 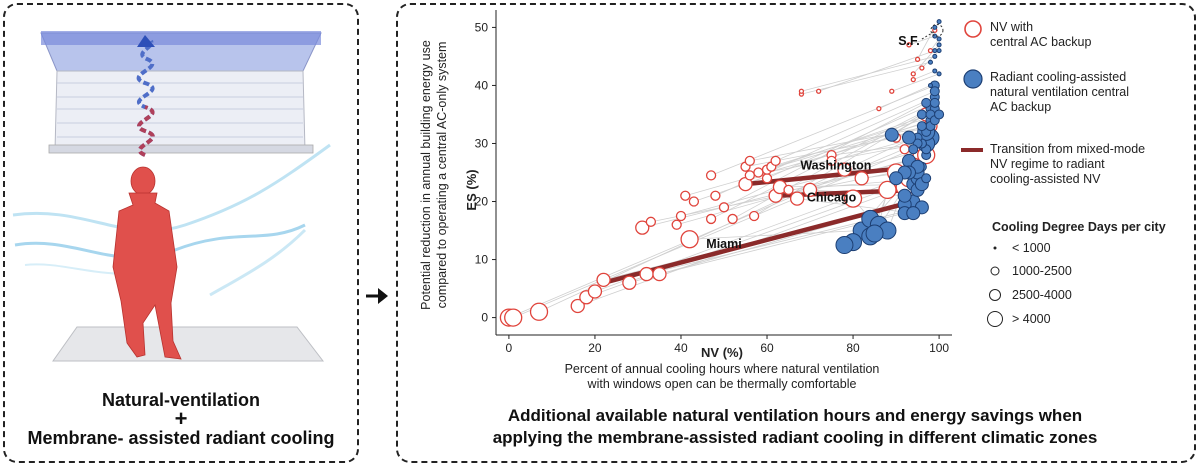 What do you see at coordinates (1031, 319) in the screenshot?
I see `legend-cdd-item-4: > 4000` at bounding box center [1031, 319].